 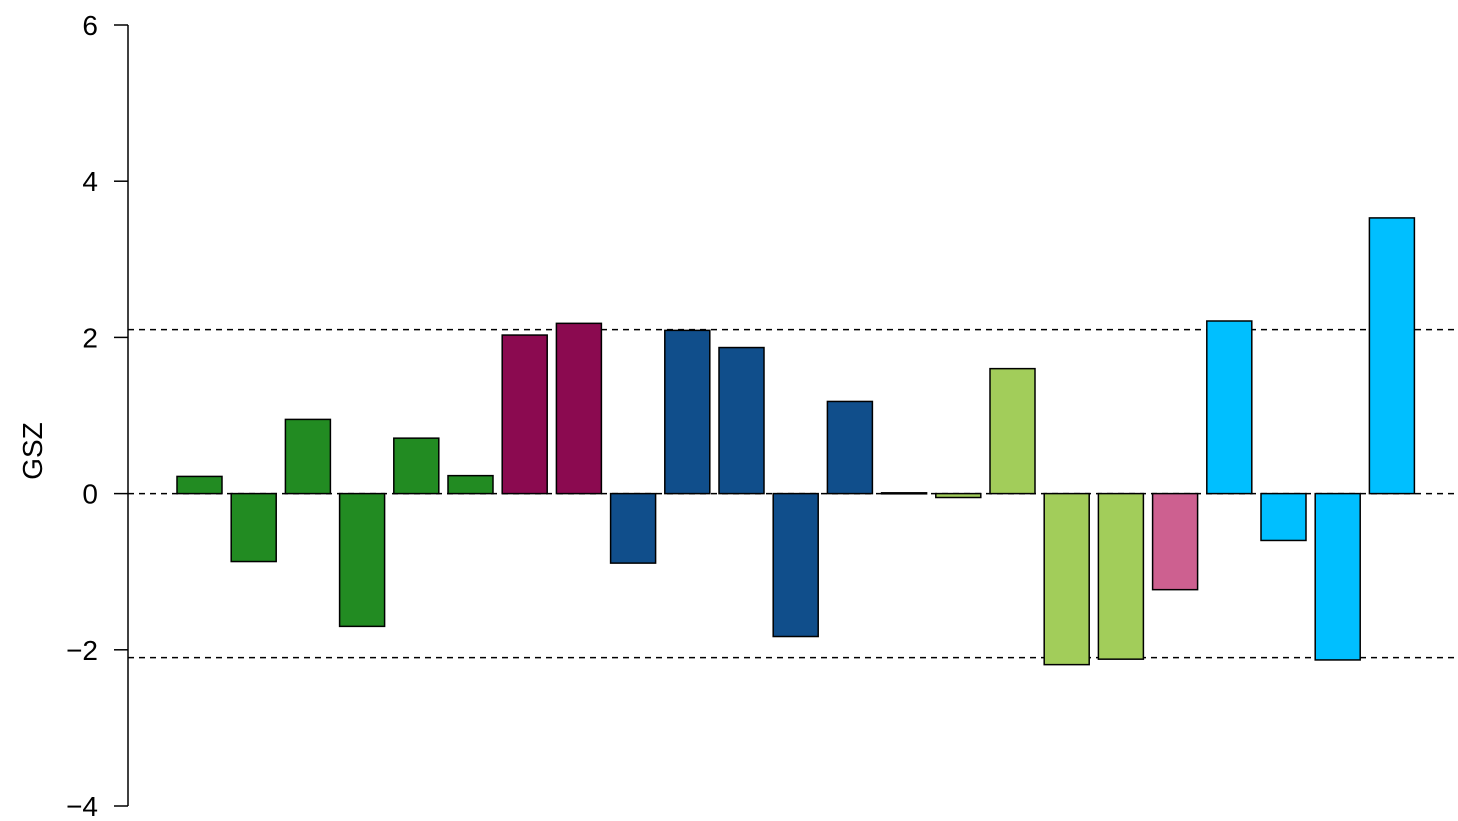 I want to click on y-tick-label: −4, so click(x=82, y=806).